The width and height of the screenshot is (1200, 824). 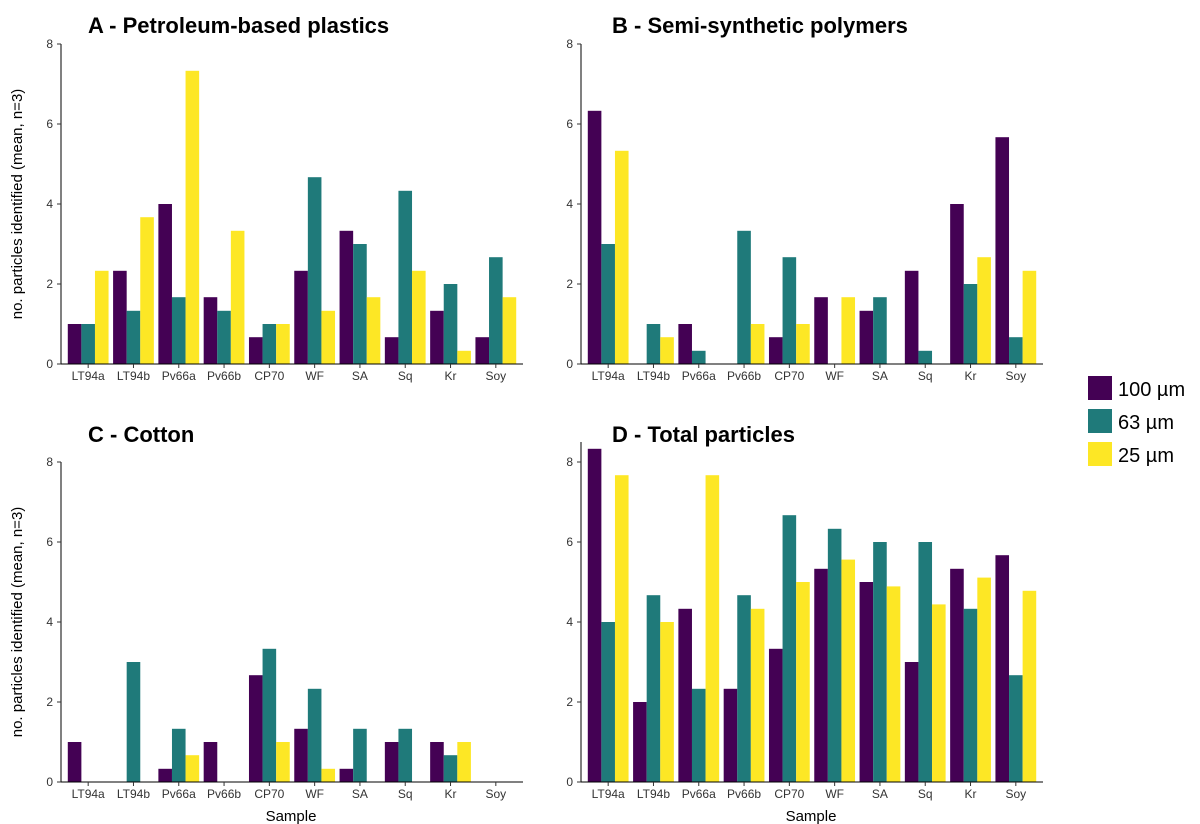 What do you see at coordinates (699, 376) in the screenshot?
I see `x-tick-label-b-2: Pv66a` at bounding box center [699, 376].